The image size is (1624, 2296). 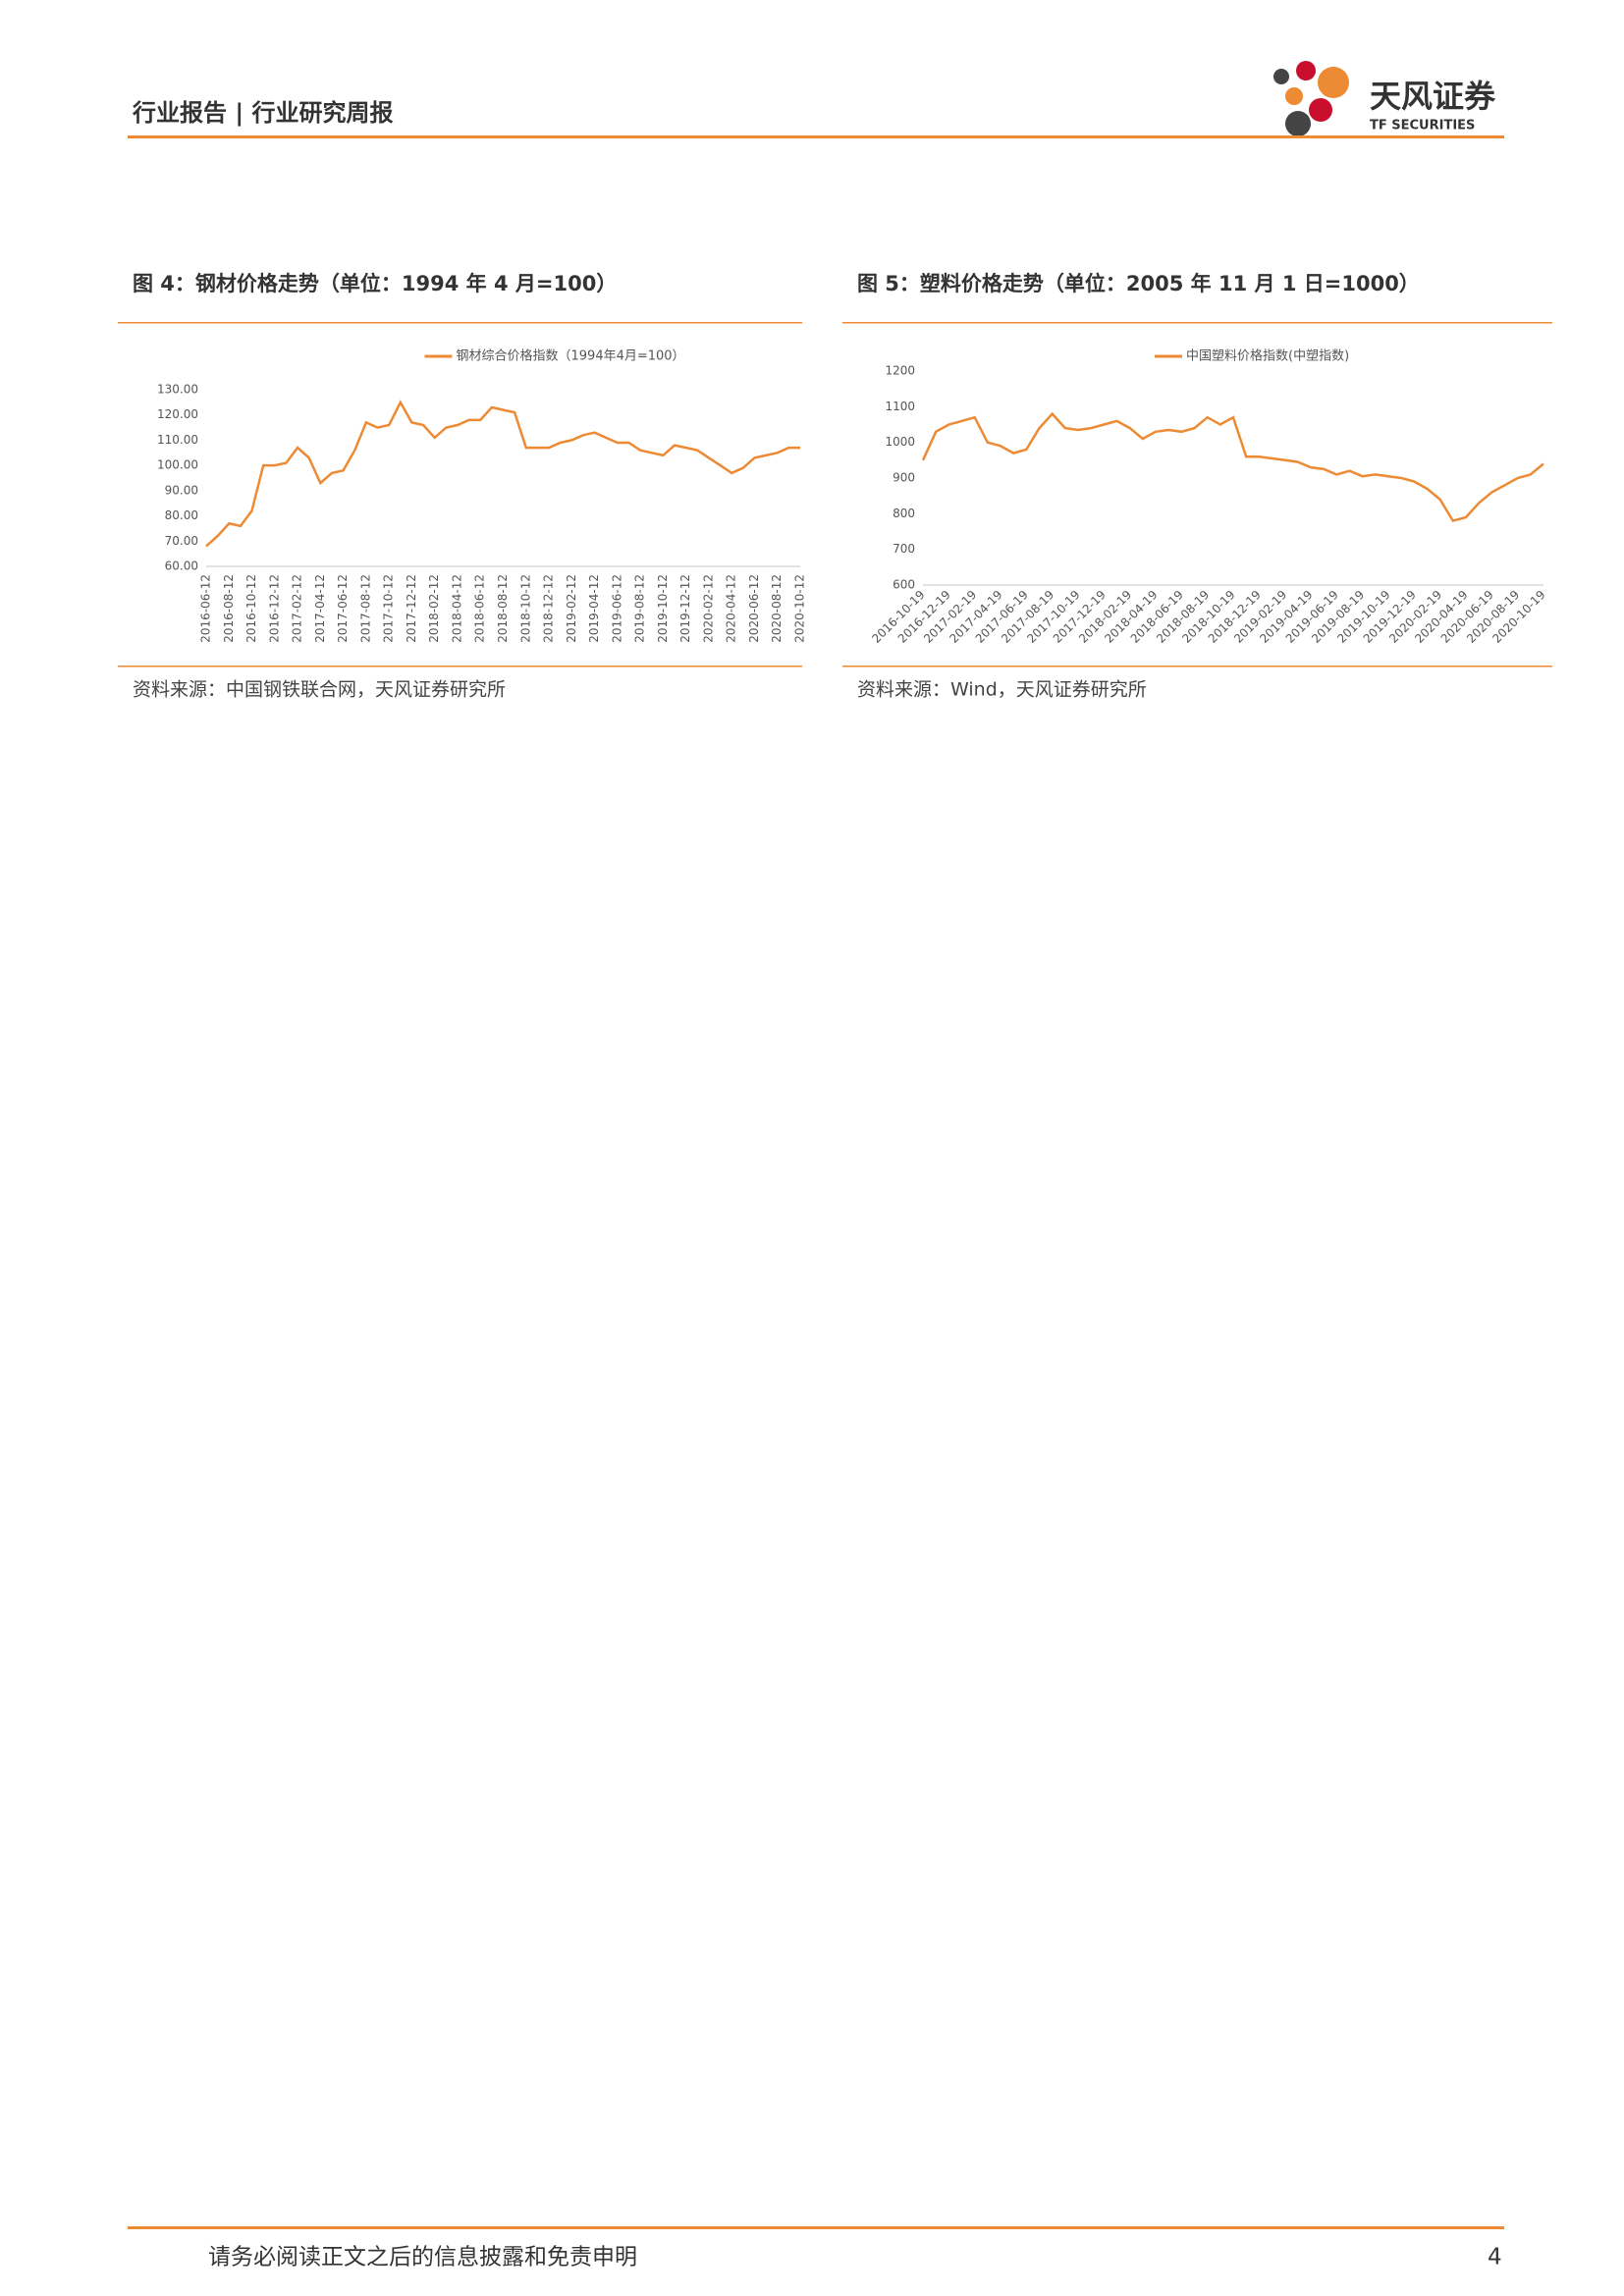 I want to click on y-tick-label: 1000, so click(x=900, y=442).